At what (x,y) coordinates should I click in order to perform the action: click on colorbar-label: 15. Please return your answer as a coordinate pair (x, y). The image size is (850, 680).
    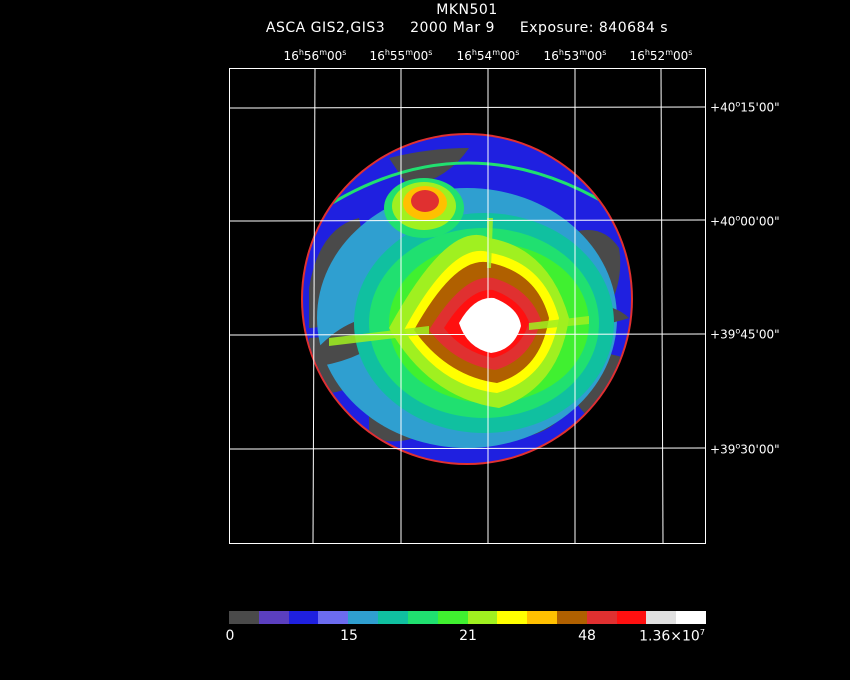
    Looking at the image, I should click on (349, 636).